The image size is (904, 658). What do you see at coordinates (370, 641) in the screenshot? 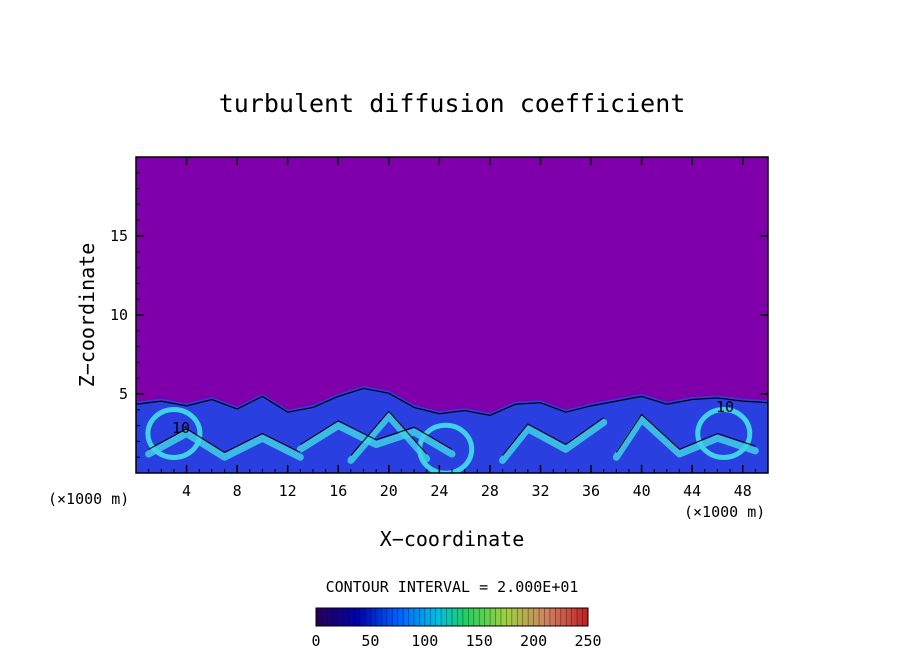
I see `colorbar-tick-label: 50` at bounding box center [370, 641].